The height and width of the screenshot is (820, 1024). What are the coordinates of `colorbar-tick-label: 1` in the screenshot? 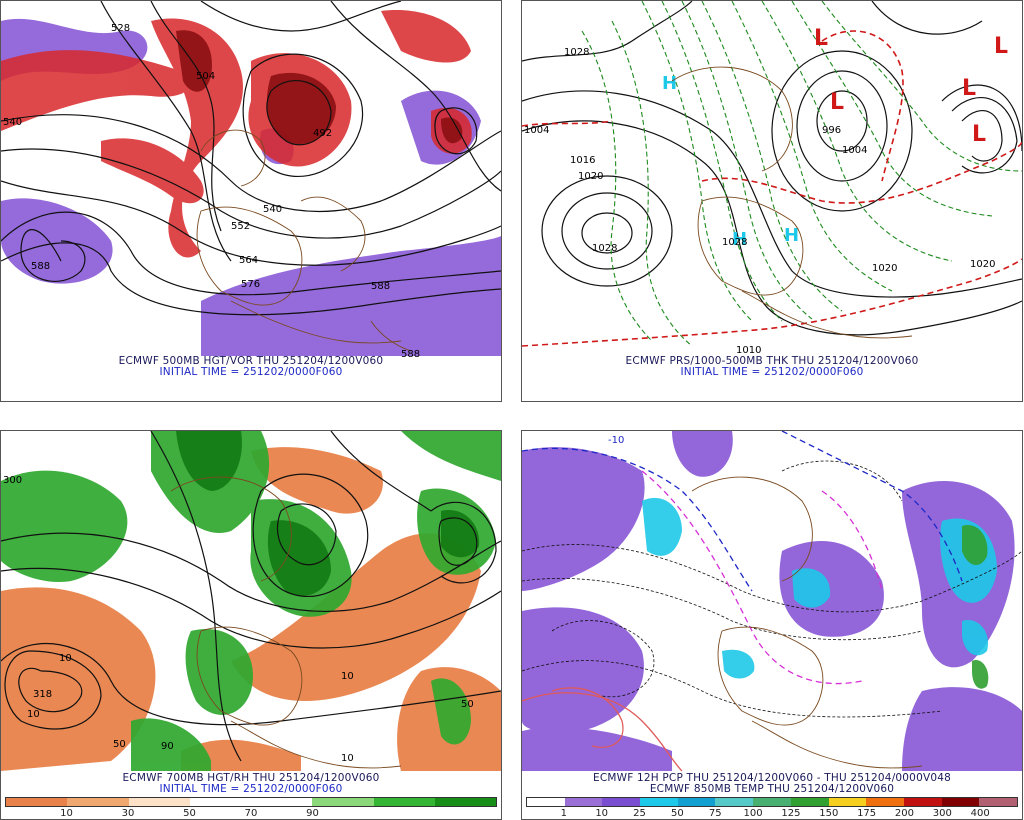 It's located at (564, 813).